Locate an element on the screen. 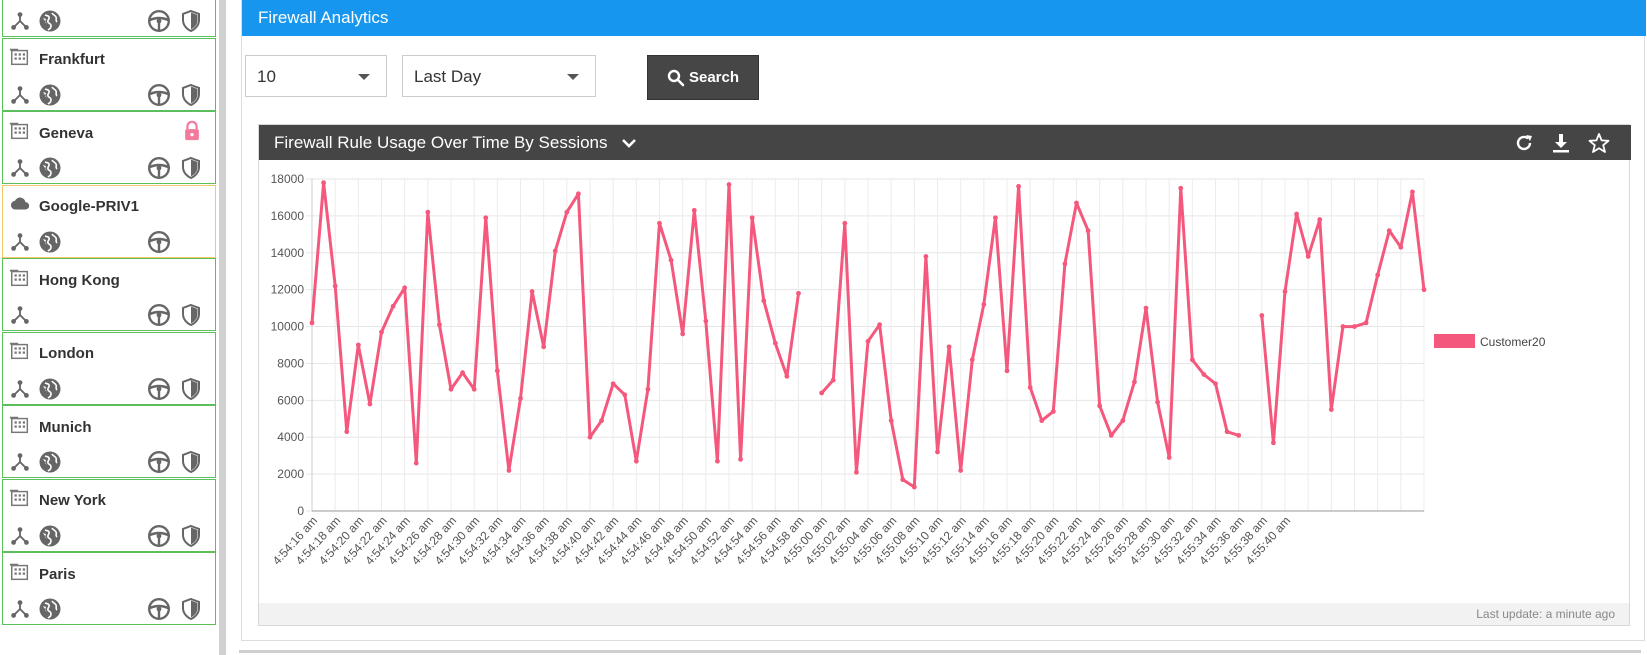 The height and width of the screenshot is (655, 1647). site-card: New York is located at coordinates (109, 515).